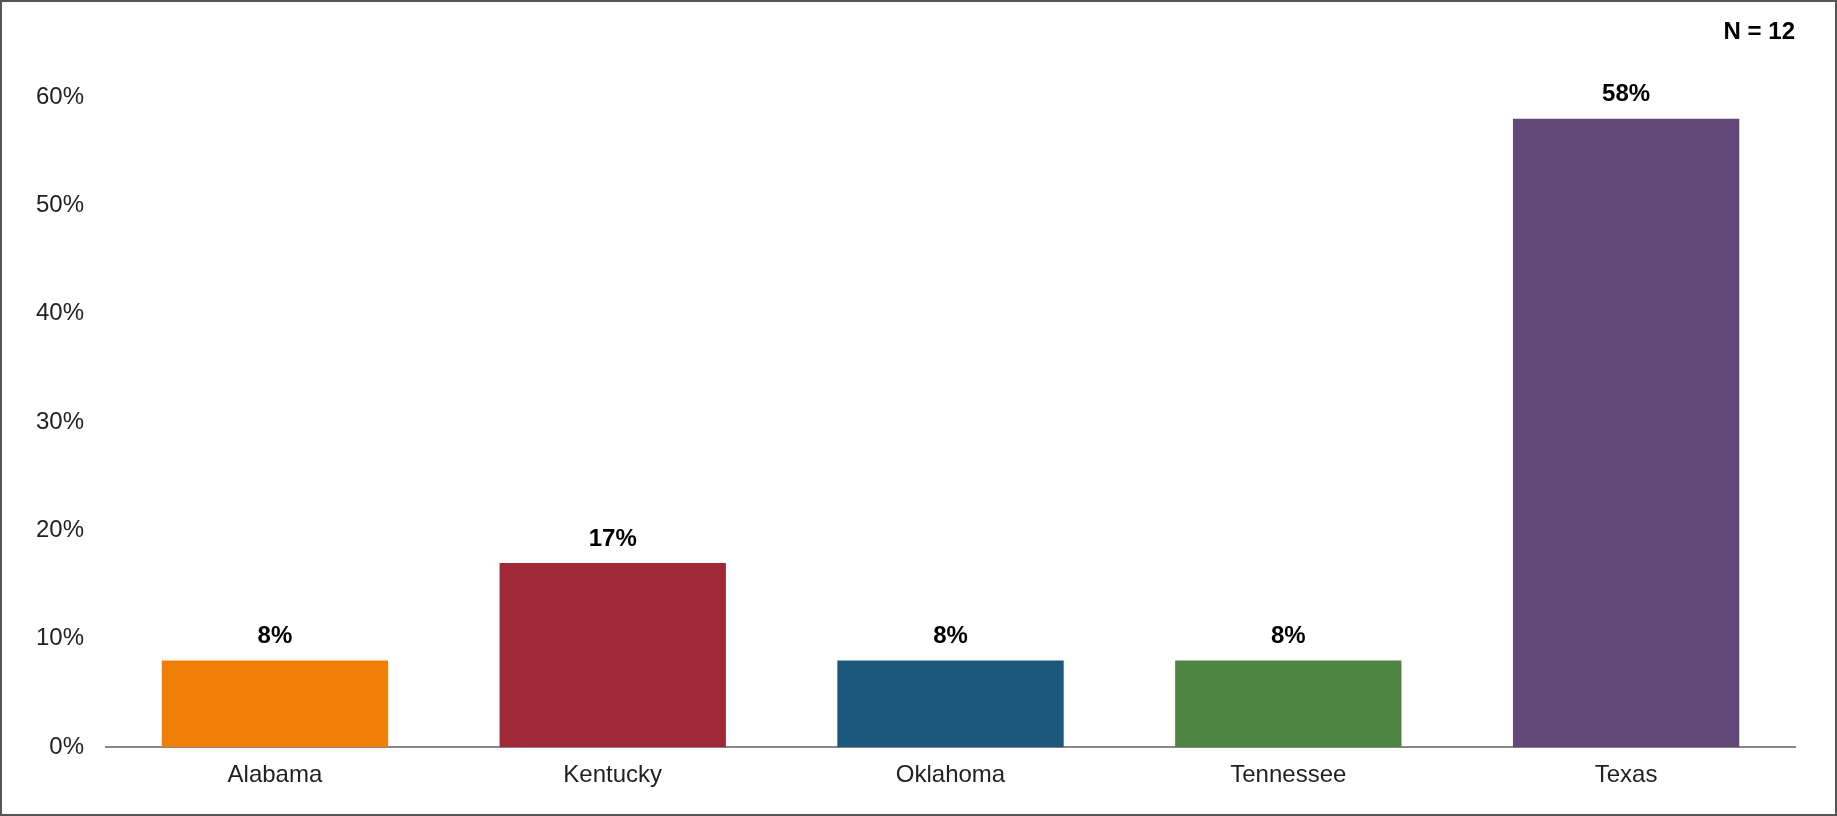 Image resolution: width=1837 pixels, height=816 pixels. What do you see at coordinates (60, 203) in the screenshot?
I see `y-tick-label: 50%` at bounding box center [60, 203].